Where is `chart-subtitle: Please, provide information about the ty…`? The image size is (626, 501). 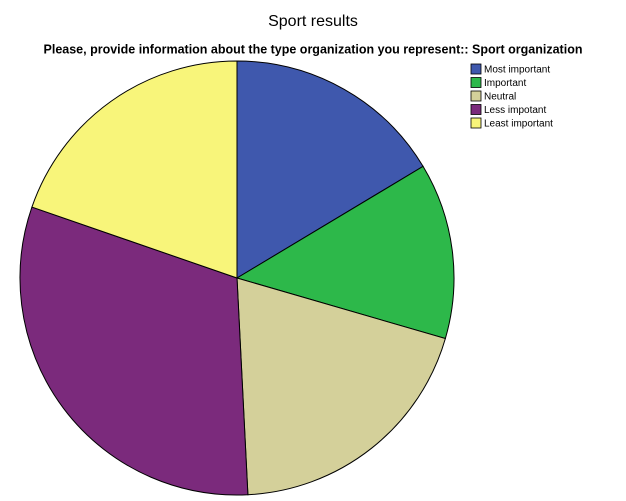
chart-subtitle: Please, provide information about the ty… is located at coordinates (313, 49).